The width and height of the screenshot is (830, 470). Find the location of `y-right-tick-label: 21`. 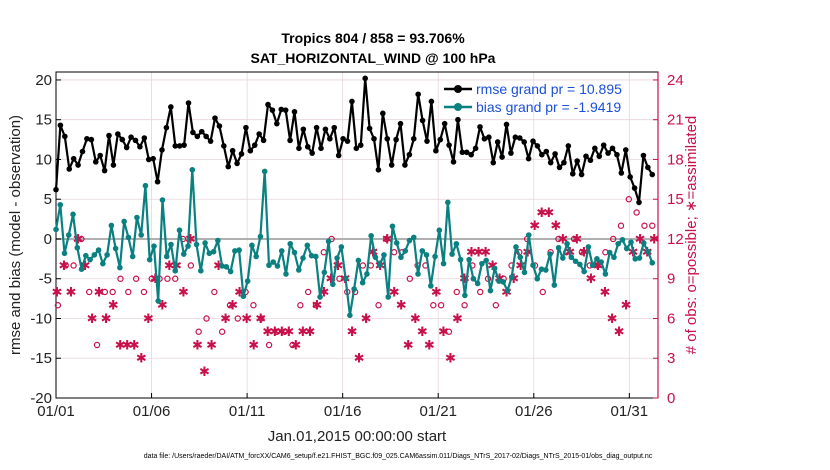

y-right-tick-label: 21 is located at coordinates (675, 120).